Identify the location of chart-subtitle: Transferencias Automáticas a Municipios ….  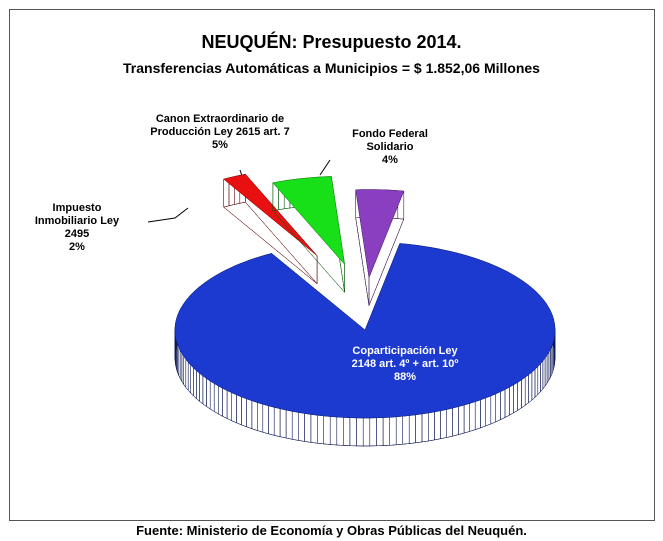
(331, 68).